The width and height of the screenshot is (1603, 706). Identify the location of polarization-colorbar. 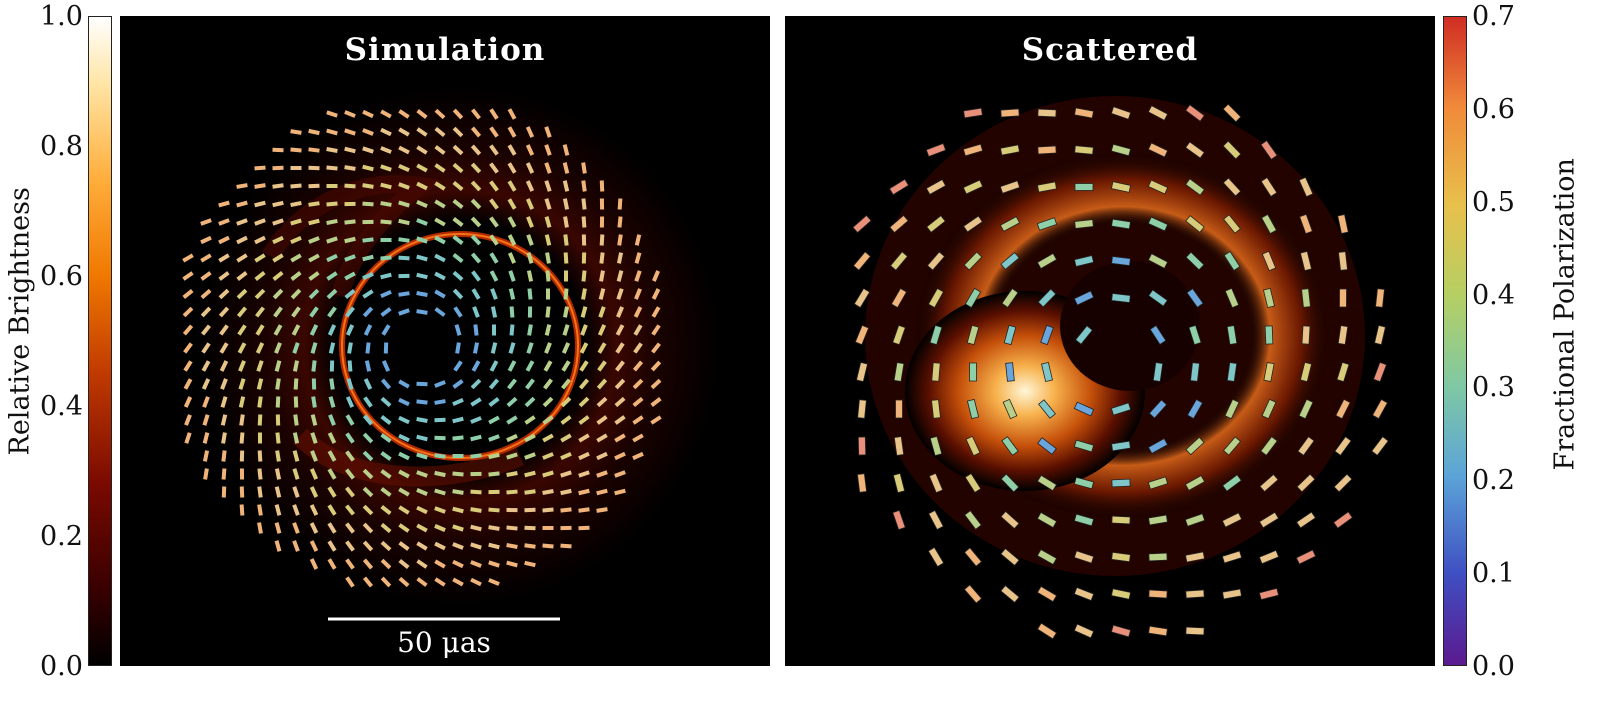
(1455, 341).